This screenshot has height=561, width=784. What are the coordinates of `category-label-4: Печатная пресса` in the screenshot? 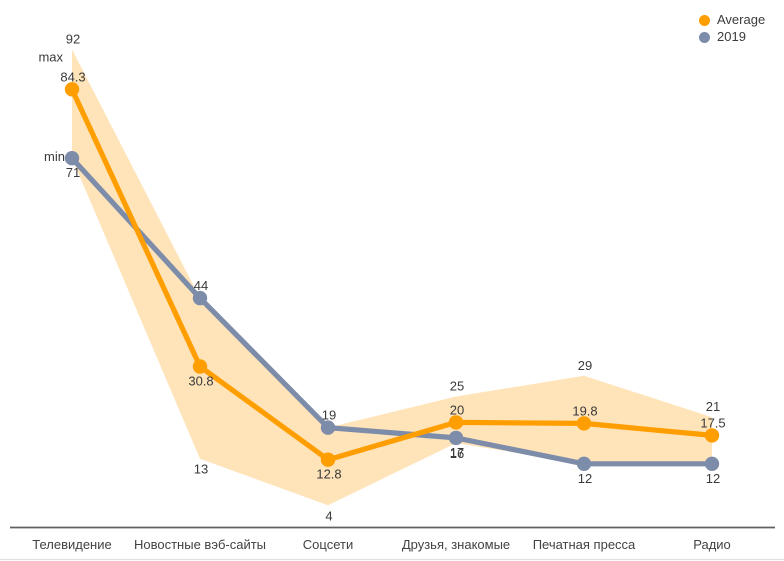 It's located at (584, 544).